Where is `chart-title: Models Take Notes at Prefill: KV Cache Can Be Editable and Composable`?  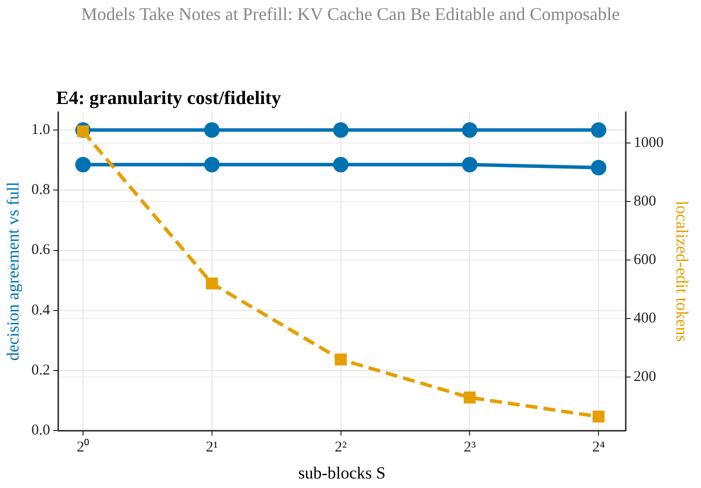 chart-title: Models Take Notes at Prefill: KV Cache Can Be Editable and Composable is located at coordinates (350, 14).